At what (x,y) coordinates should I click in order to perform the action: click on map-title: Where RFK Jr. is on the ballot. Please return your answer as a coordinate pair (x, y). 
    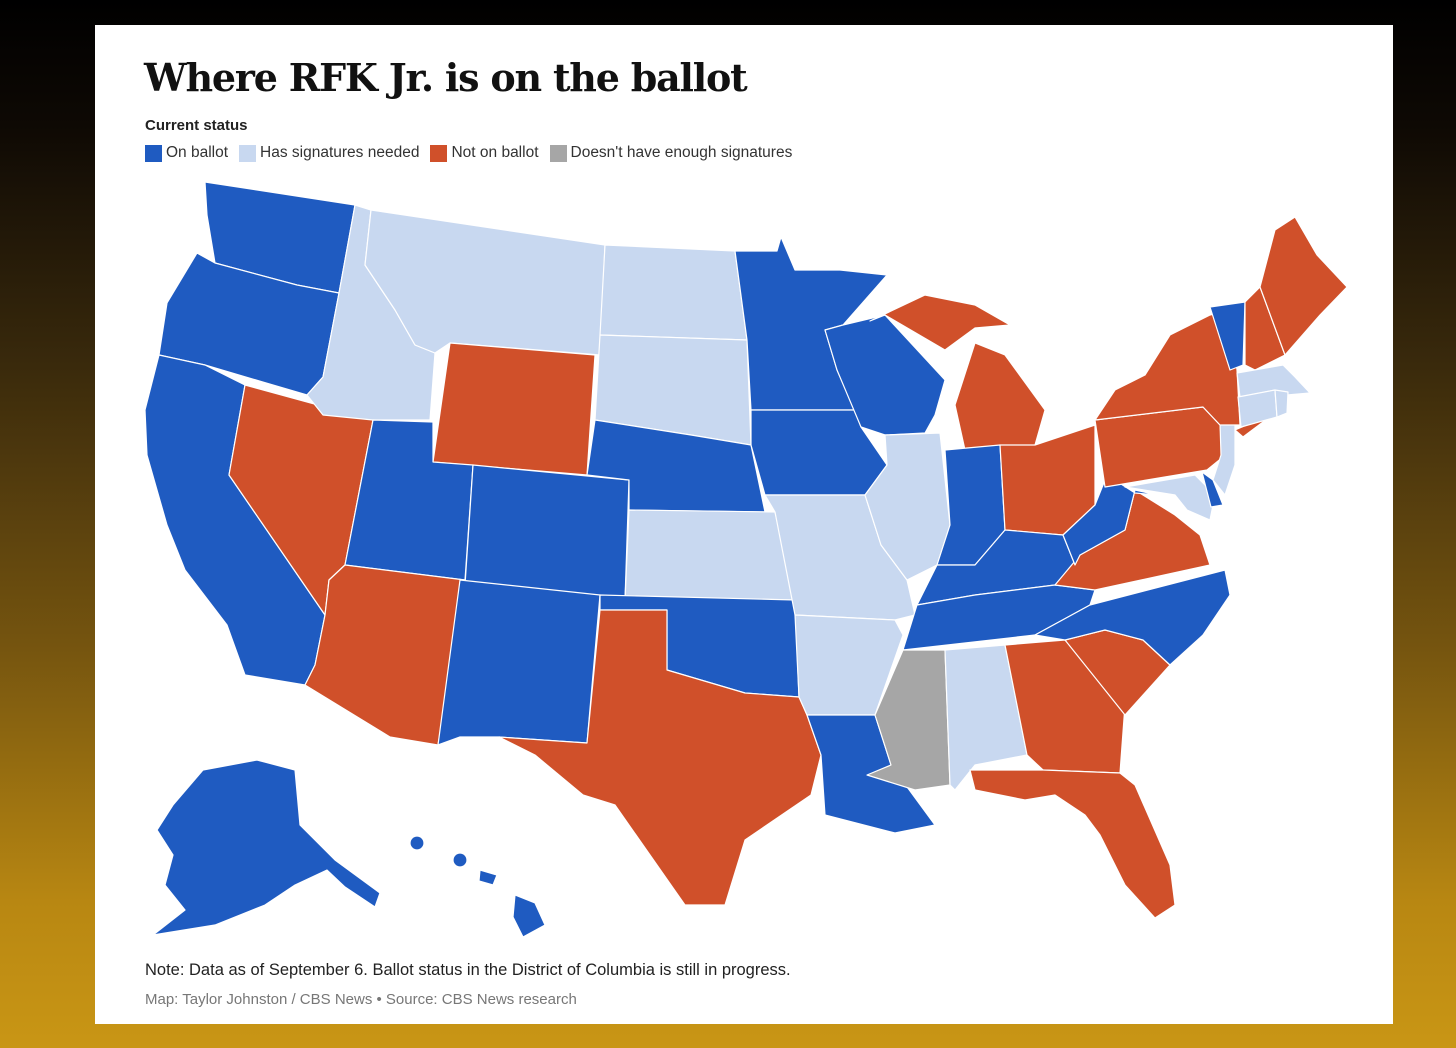
    Looking at the image, I should click on (446, 77).